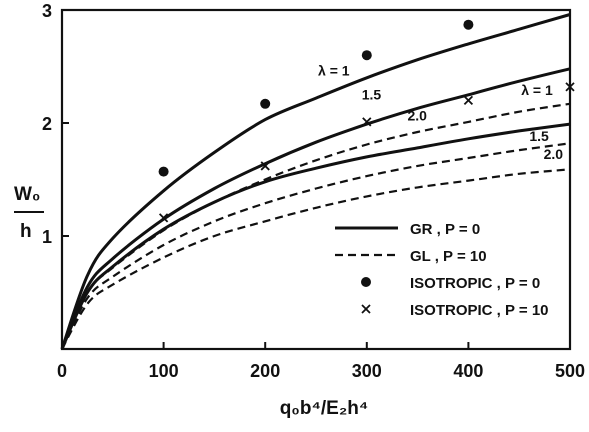  Describe the element at coordinates (47, 11) in the screenshot. I see `y-tick-label: 3` at that location.